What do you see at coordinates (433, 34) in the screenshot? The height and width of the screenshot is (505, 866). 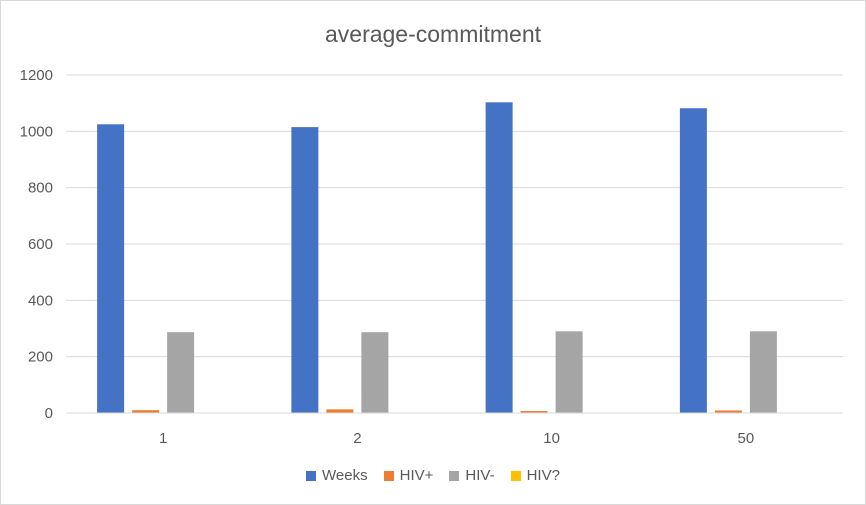 I see `chart-title: average-commitment` at bounding box center [433, 34].